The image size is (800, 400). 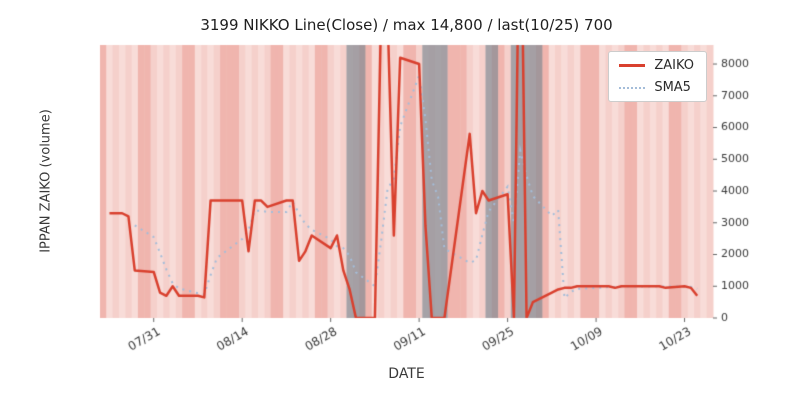 I want to click on legend-item-zaiko: ZAIKO, so click(x=656, y=65).